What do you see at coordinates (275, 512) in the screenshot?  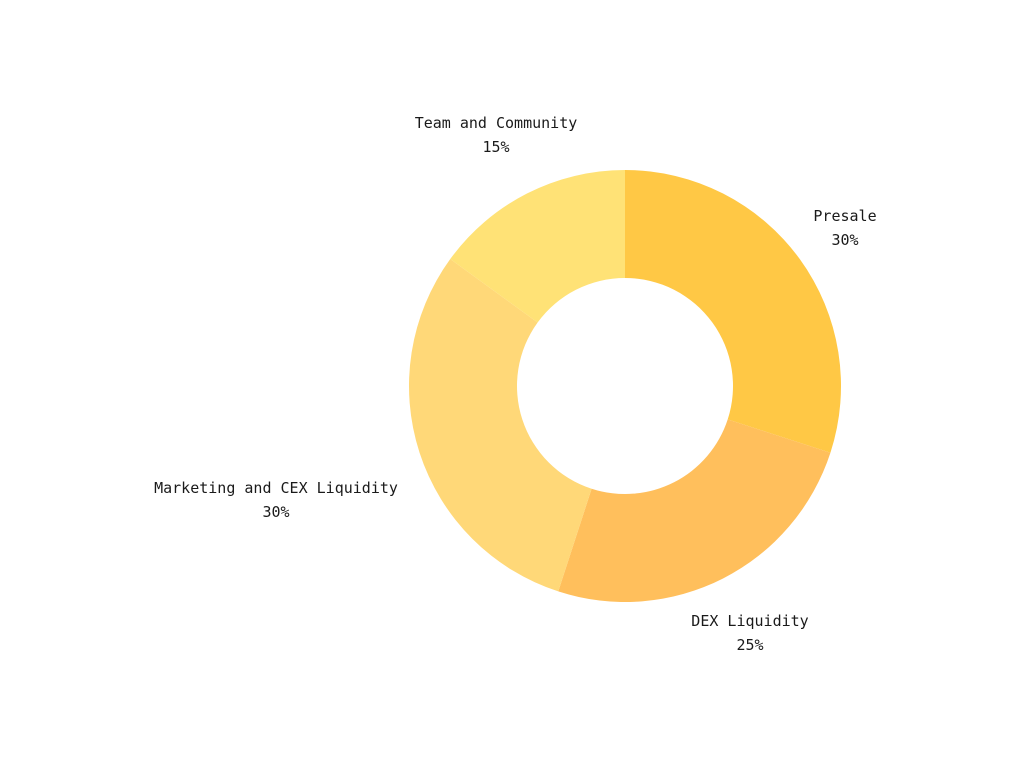 I see `slice-value-marketing-and-cex-liquidity: 30%` at bounding box center [275, 512].